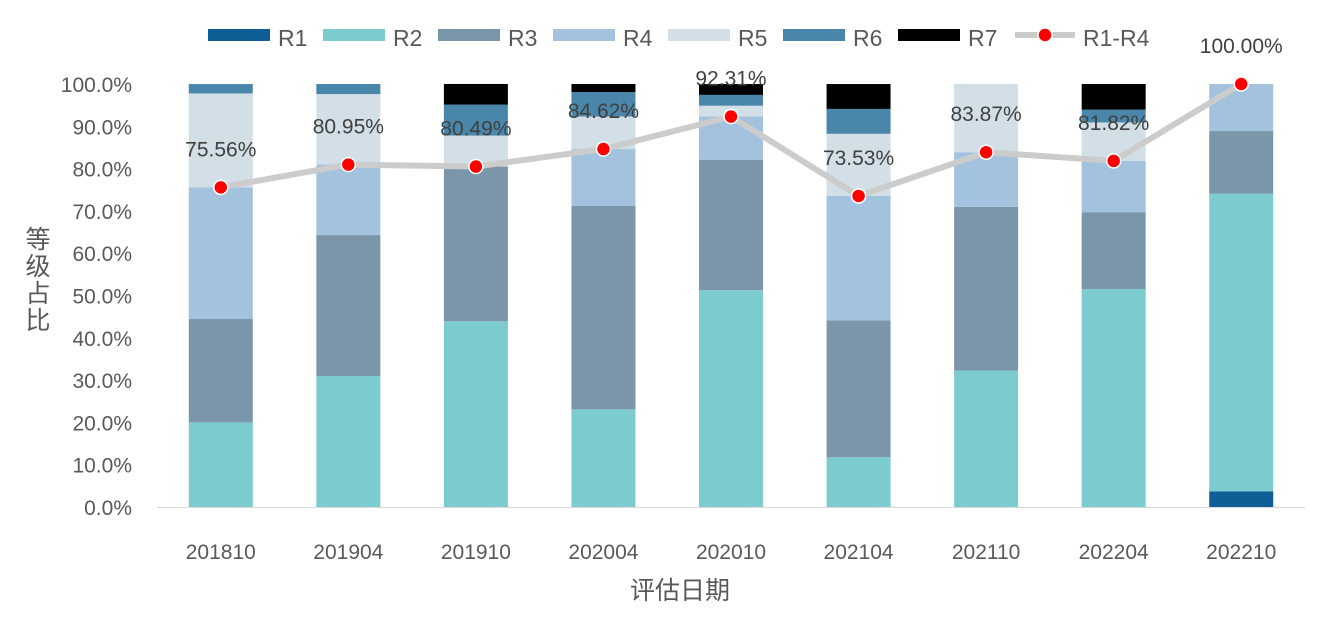 The height and width of the screenshot is (621, 1339). I want to click on legend-marker-r1-r4, so click(1045, 35).